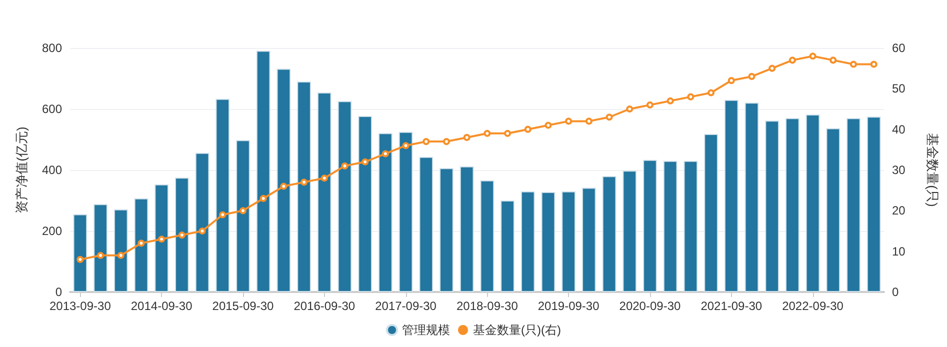 This screenshot has height=347, width=947. What do you see at coordinates (731, 306) in the screenshot?
I see `x-tick-label: 2021-09-30` at bounding box center [731, 306].